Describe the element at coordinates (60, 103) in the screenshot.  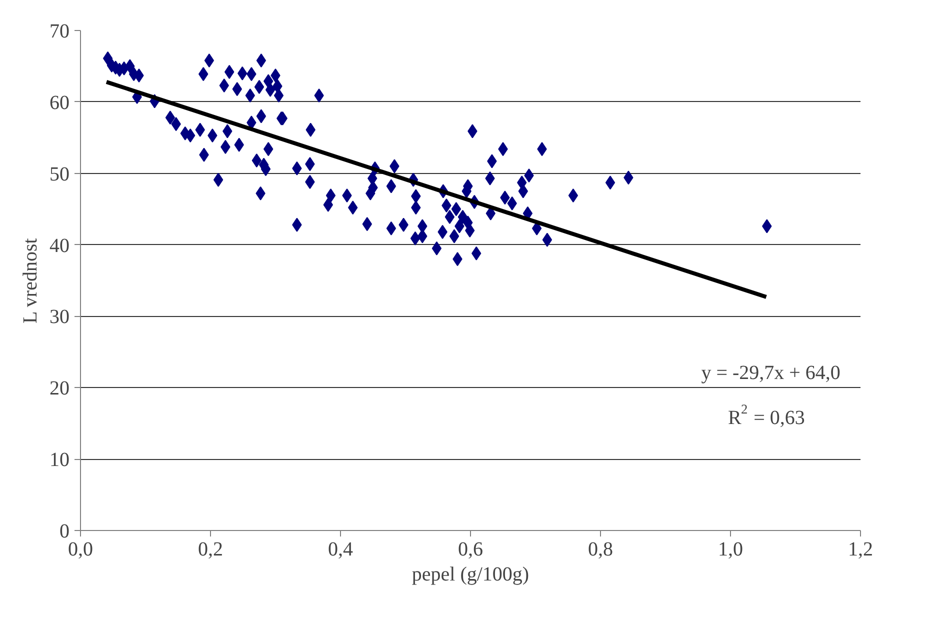
I see `y-tick-label: 60` at that location.